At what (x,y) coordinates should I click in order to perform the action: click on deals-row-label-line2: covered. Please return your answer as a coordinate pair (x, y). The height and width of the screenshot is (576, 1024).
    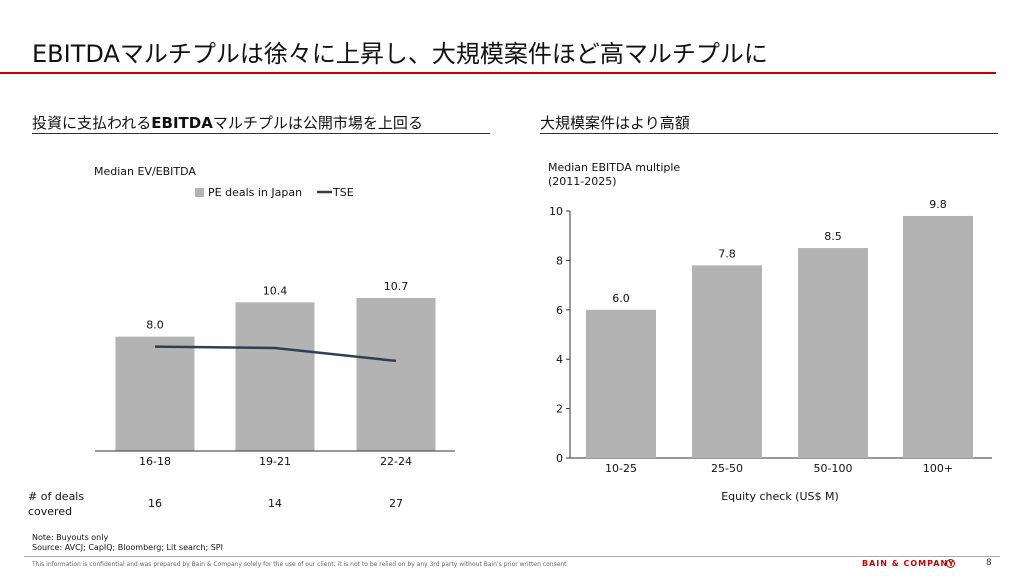
    Looking at the image, I should click on (50, 511).